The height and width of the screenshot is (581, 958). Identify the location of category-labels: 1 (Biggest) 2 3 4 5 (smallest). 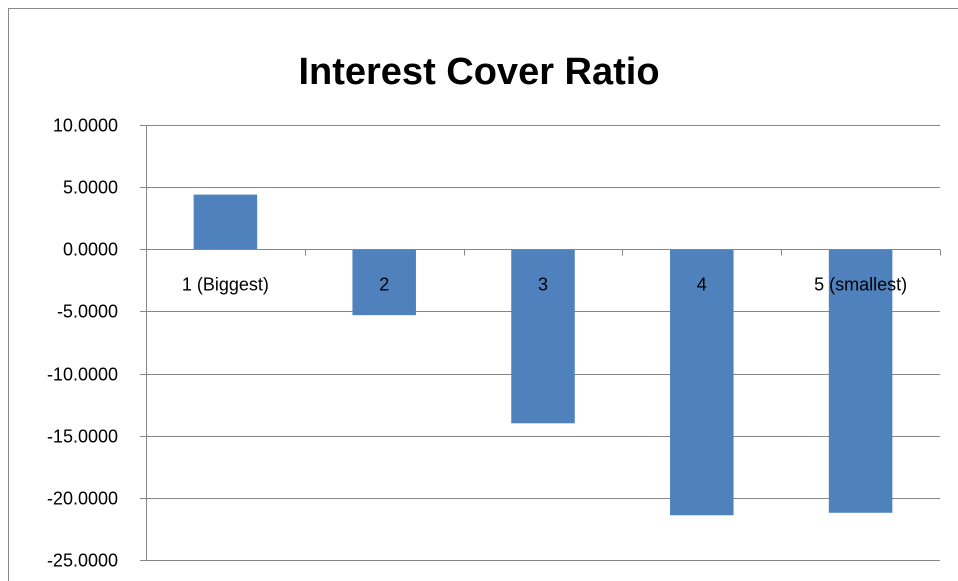
(544, 284).